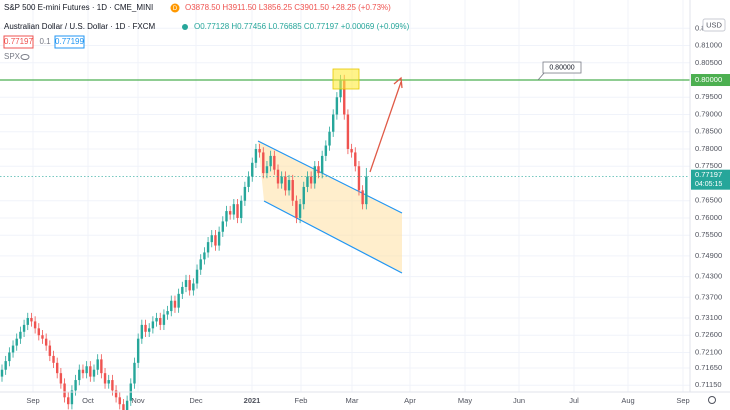  Describe the element at coordinates (410, 400) in the screenshot. I see `x-tick-label: Apr` at that location.